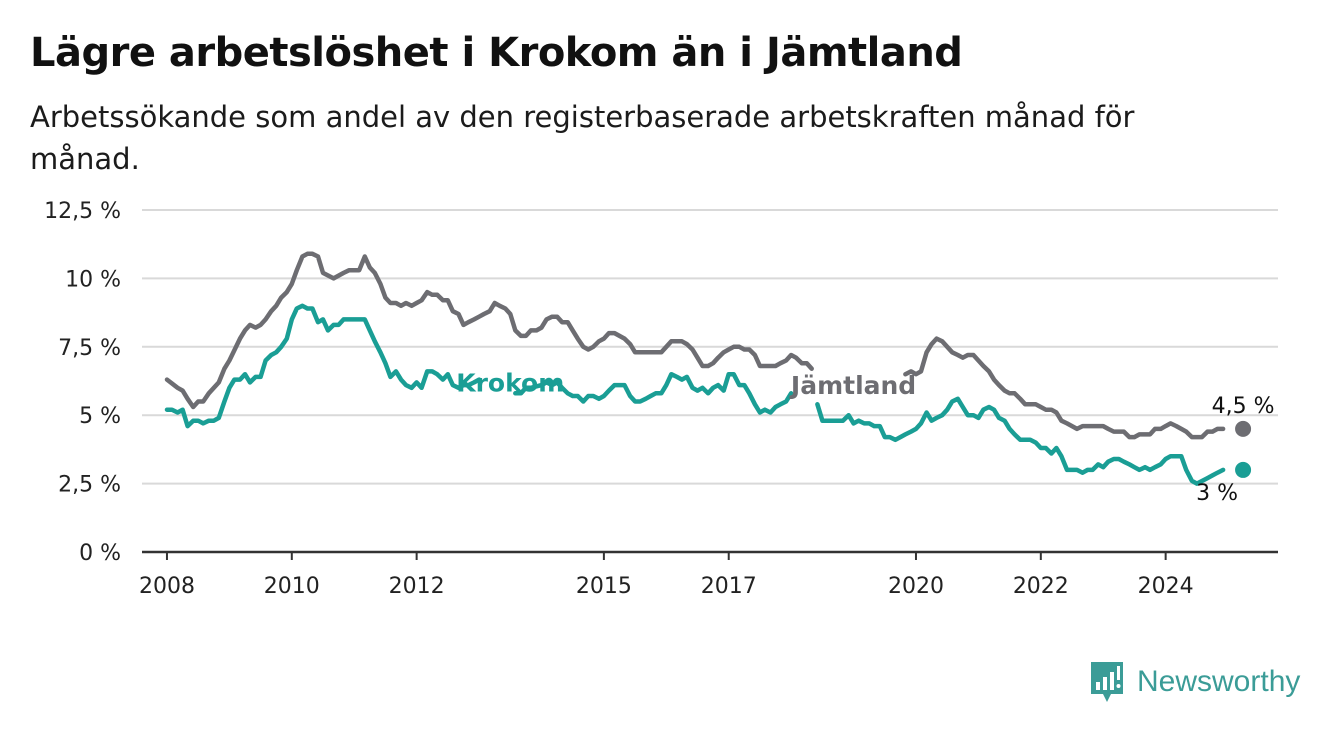 This screenshot has width=1340, height=734. I want to click on end-label-jamtland: 4,5 %, so click(1243, 406).